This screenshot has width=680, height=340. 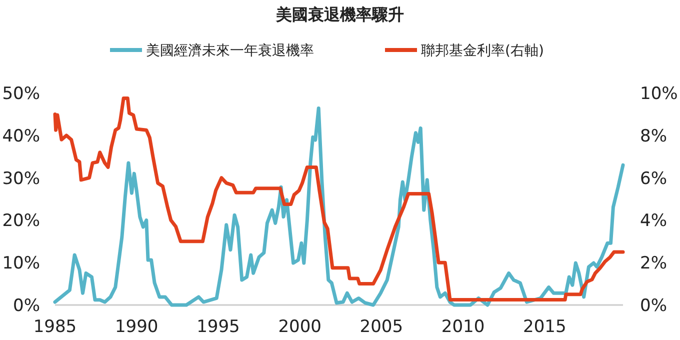 I want to click on legend-label: 美國經濟未來一年衰退機率, so click(x=230, y=51).